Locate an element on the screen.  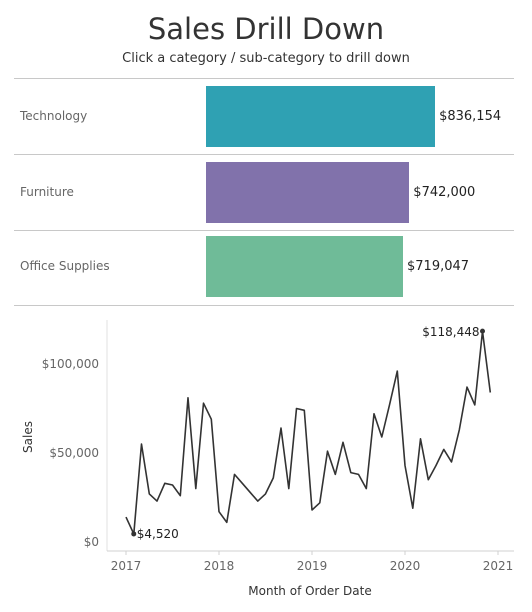
category-row-technology: Technology $836,154 is located at coordinates (264, 116).